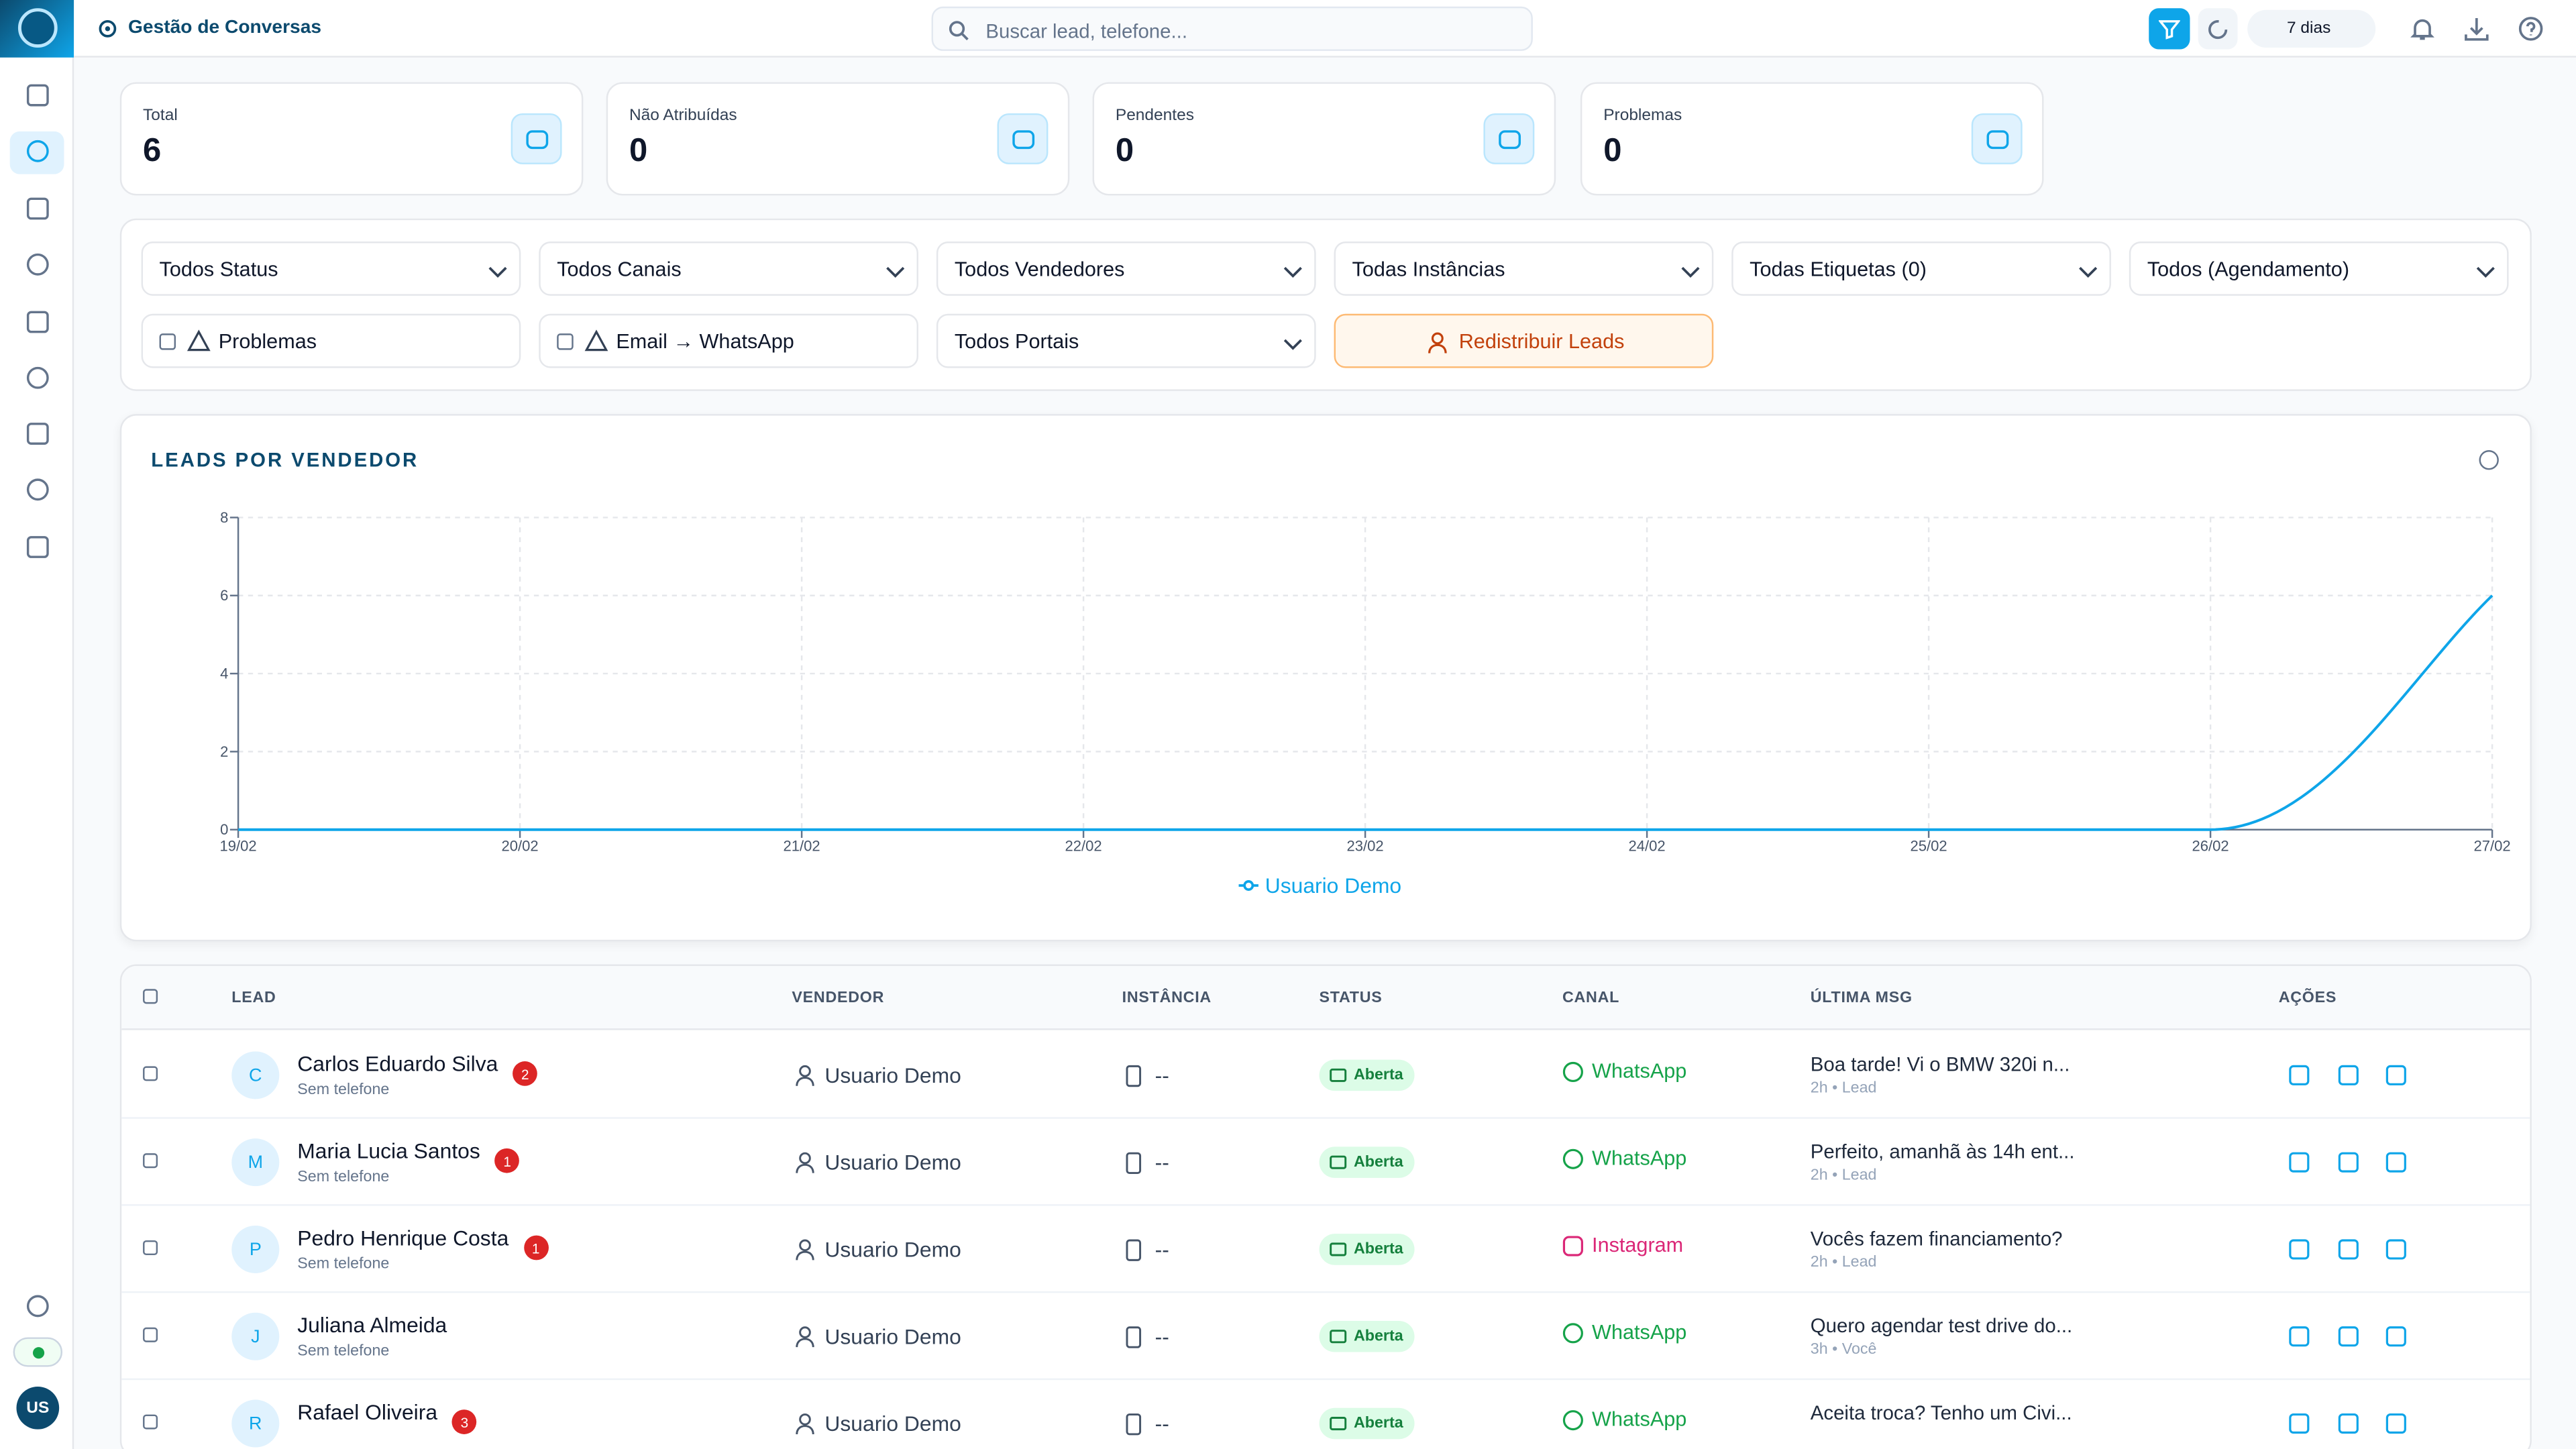  What do you see at coordinates (2319, 268) in the screenshot?
I see `filter-select: Todos (Agendamento)` at bounding box center [2319, 268].